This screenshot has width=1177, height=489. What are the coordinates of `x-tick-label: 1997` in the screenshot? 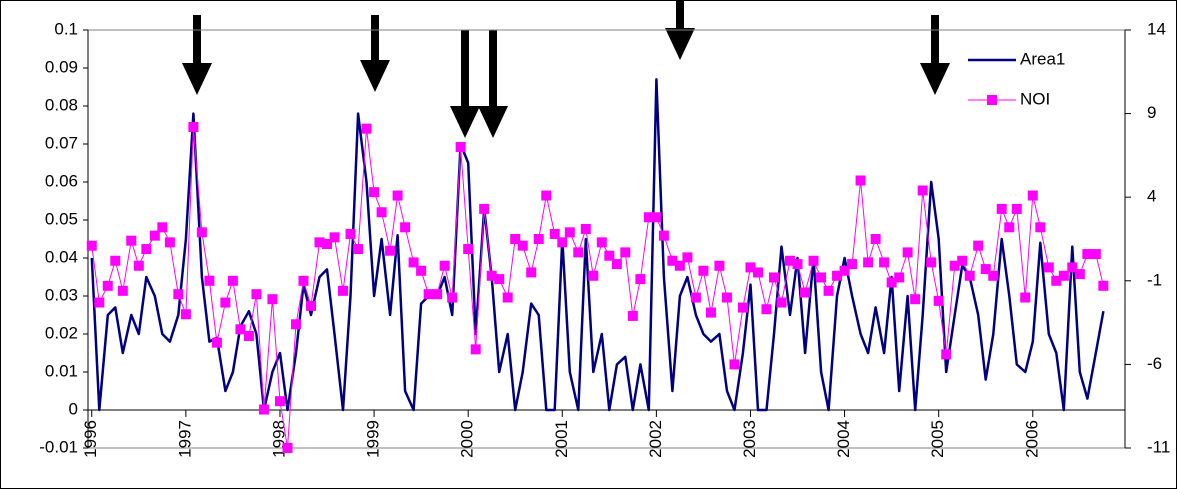 It's located at (184, 439).